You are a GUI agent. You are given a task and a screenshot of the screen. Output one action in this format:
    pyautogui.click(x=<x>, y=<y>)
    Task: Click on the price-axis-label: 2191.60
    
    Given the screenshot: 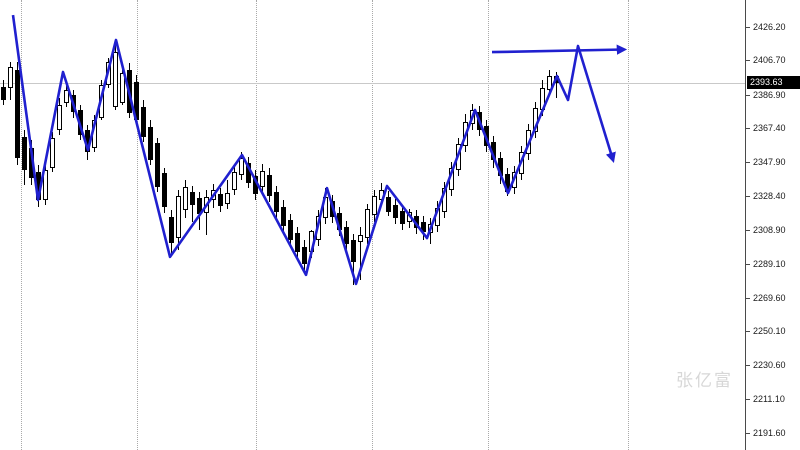 What is the action you would take?
    pyautogui.click(x=769, y=433)
    